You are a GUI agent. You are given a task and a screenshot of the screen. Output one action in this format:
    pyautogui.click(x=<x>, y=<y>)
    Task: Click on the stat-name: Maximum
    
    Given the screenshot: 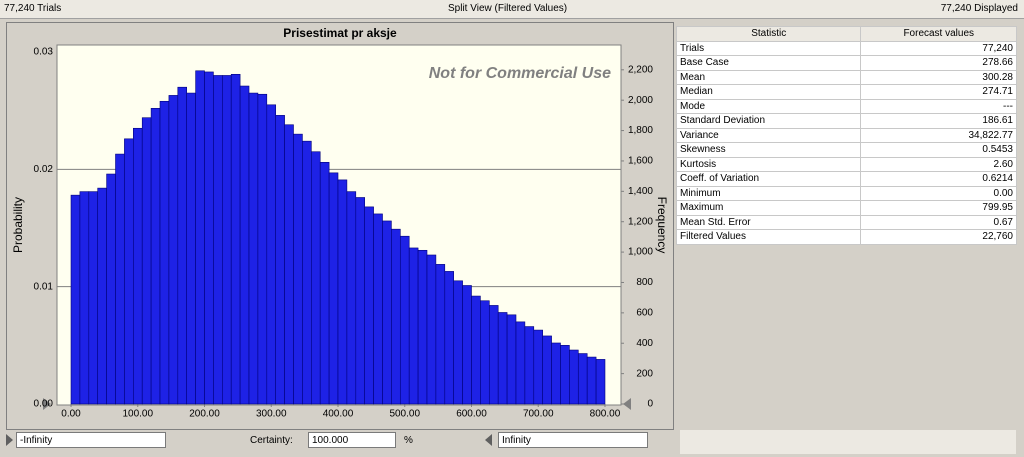 What is the action you would take?
    pyautogui.click(x=768, y=208)
    